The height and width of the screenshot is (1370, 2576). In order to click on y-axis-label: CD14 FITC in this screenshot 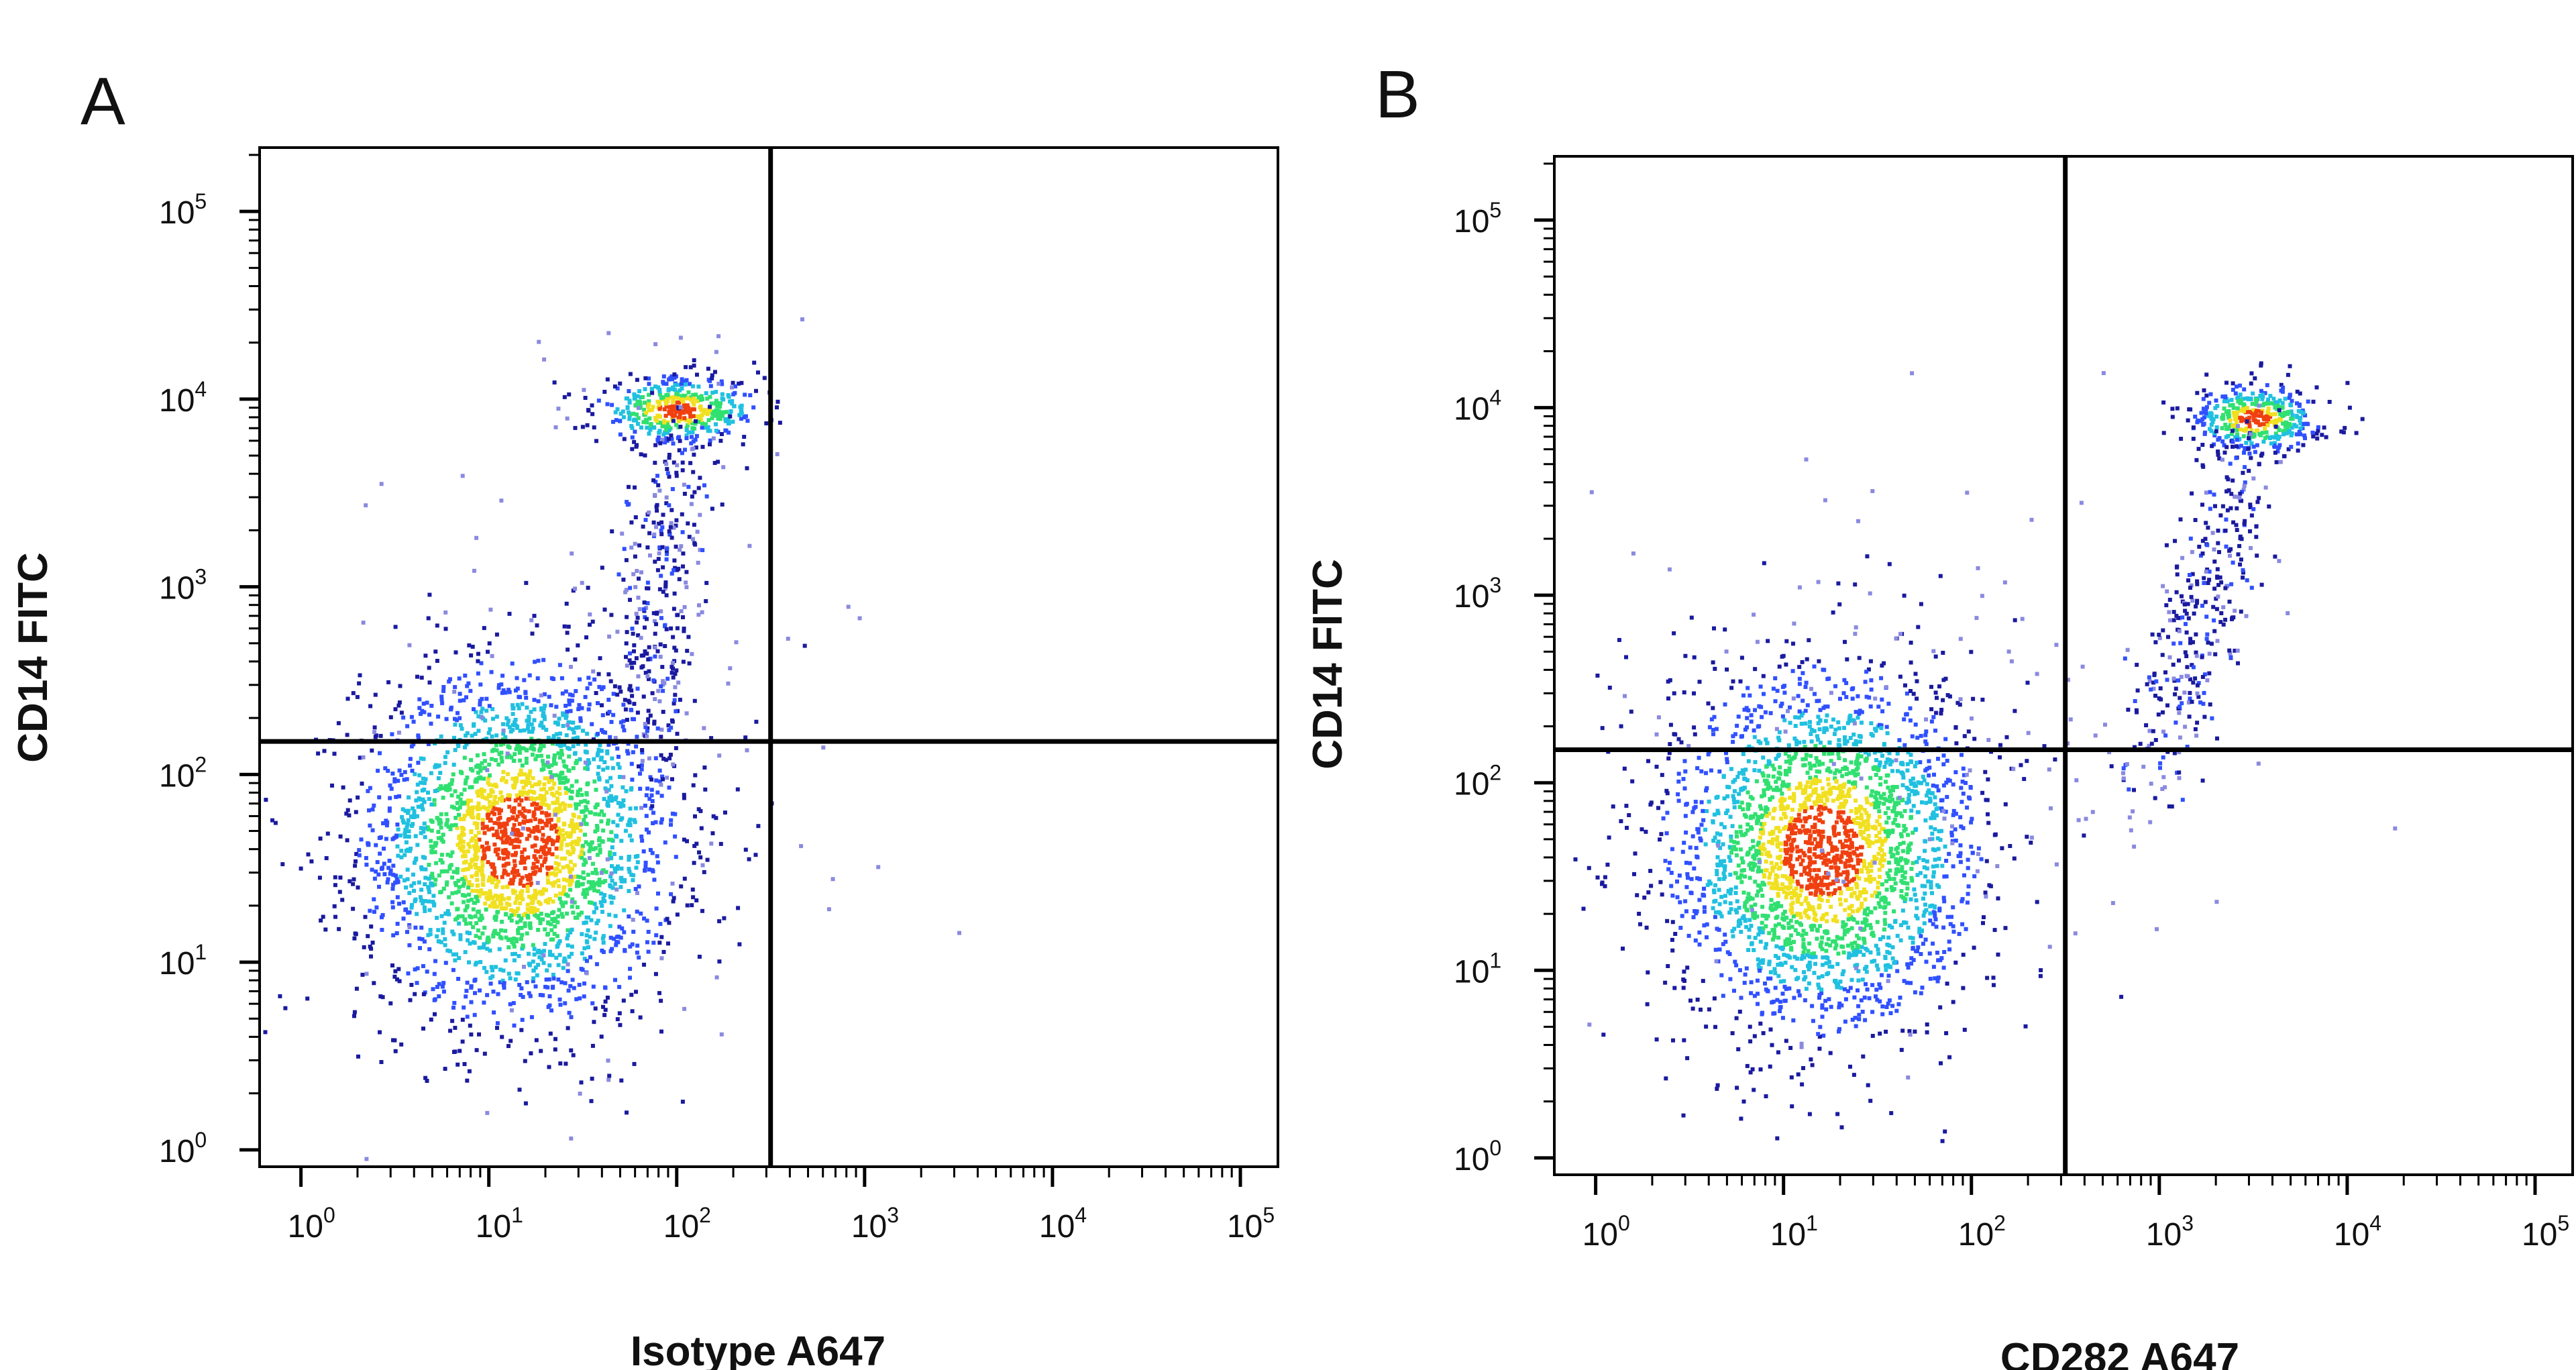, I will do `click(33, 657)`.